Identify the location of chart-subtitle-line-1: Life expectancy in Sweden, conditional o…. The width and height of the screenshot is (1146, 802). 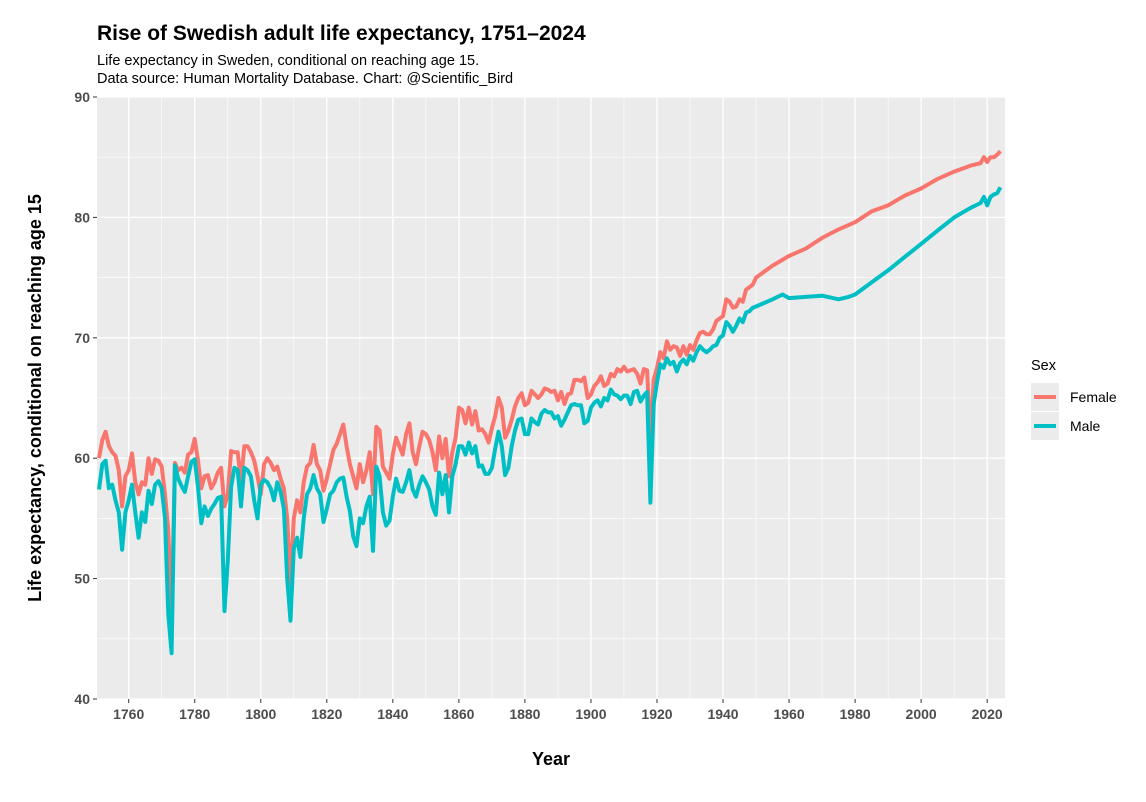
(288, 61).